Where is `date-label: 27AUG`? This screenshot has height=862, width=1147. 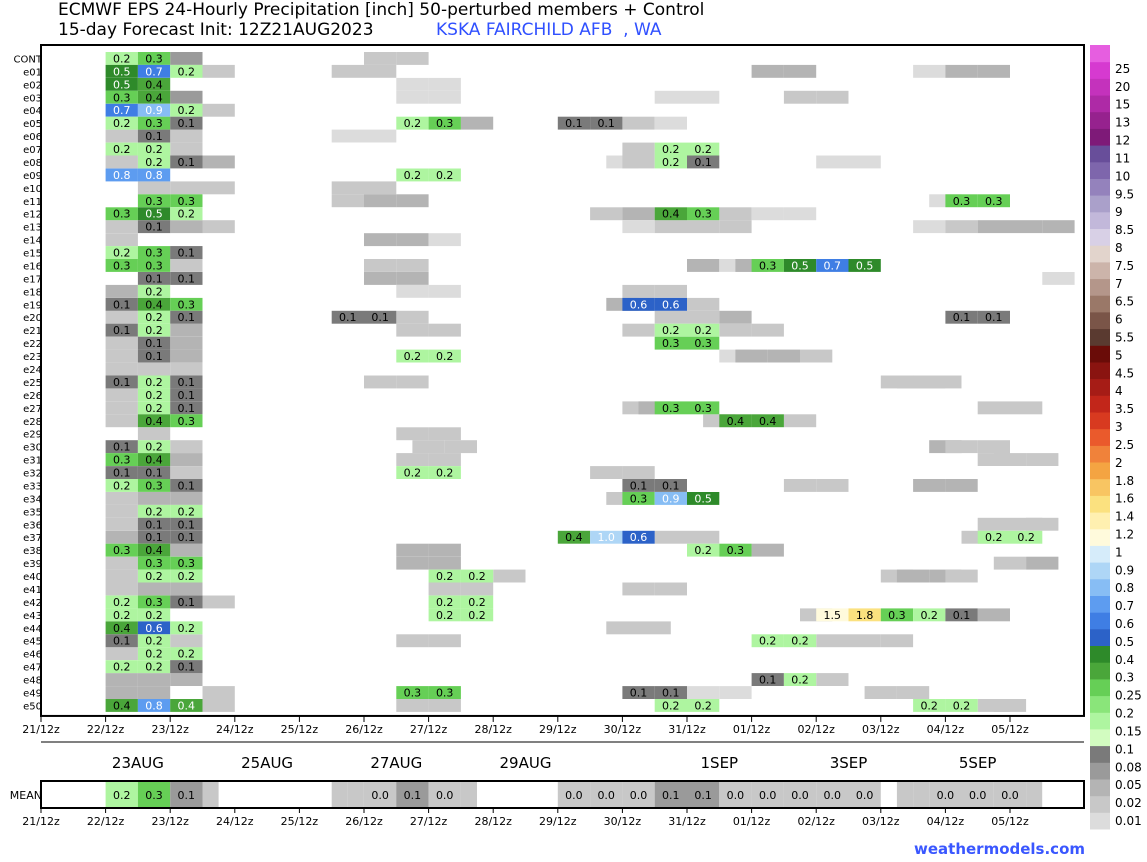 date-label: 27AUG is located at coordinates (396, 763).